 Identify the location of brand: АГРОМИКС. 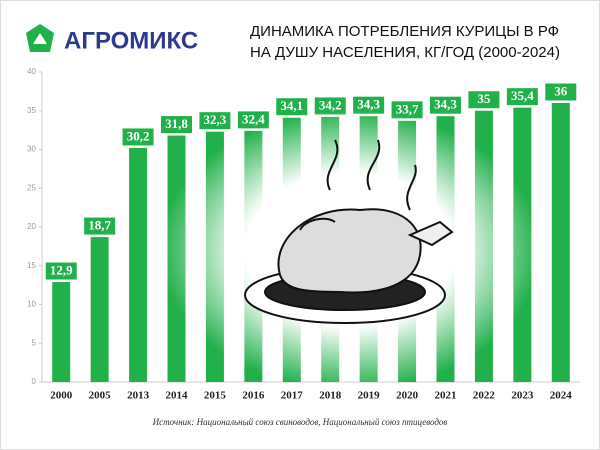
(131, 40).